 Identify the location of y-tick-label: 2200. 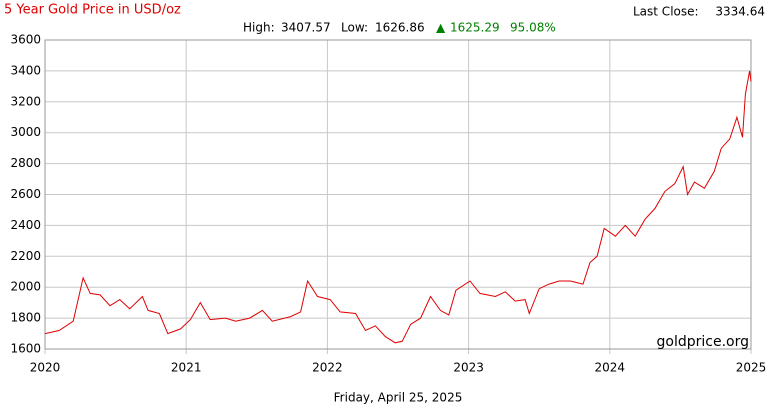
(25, 256).